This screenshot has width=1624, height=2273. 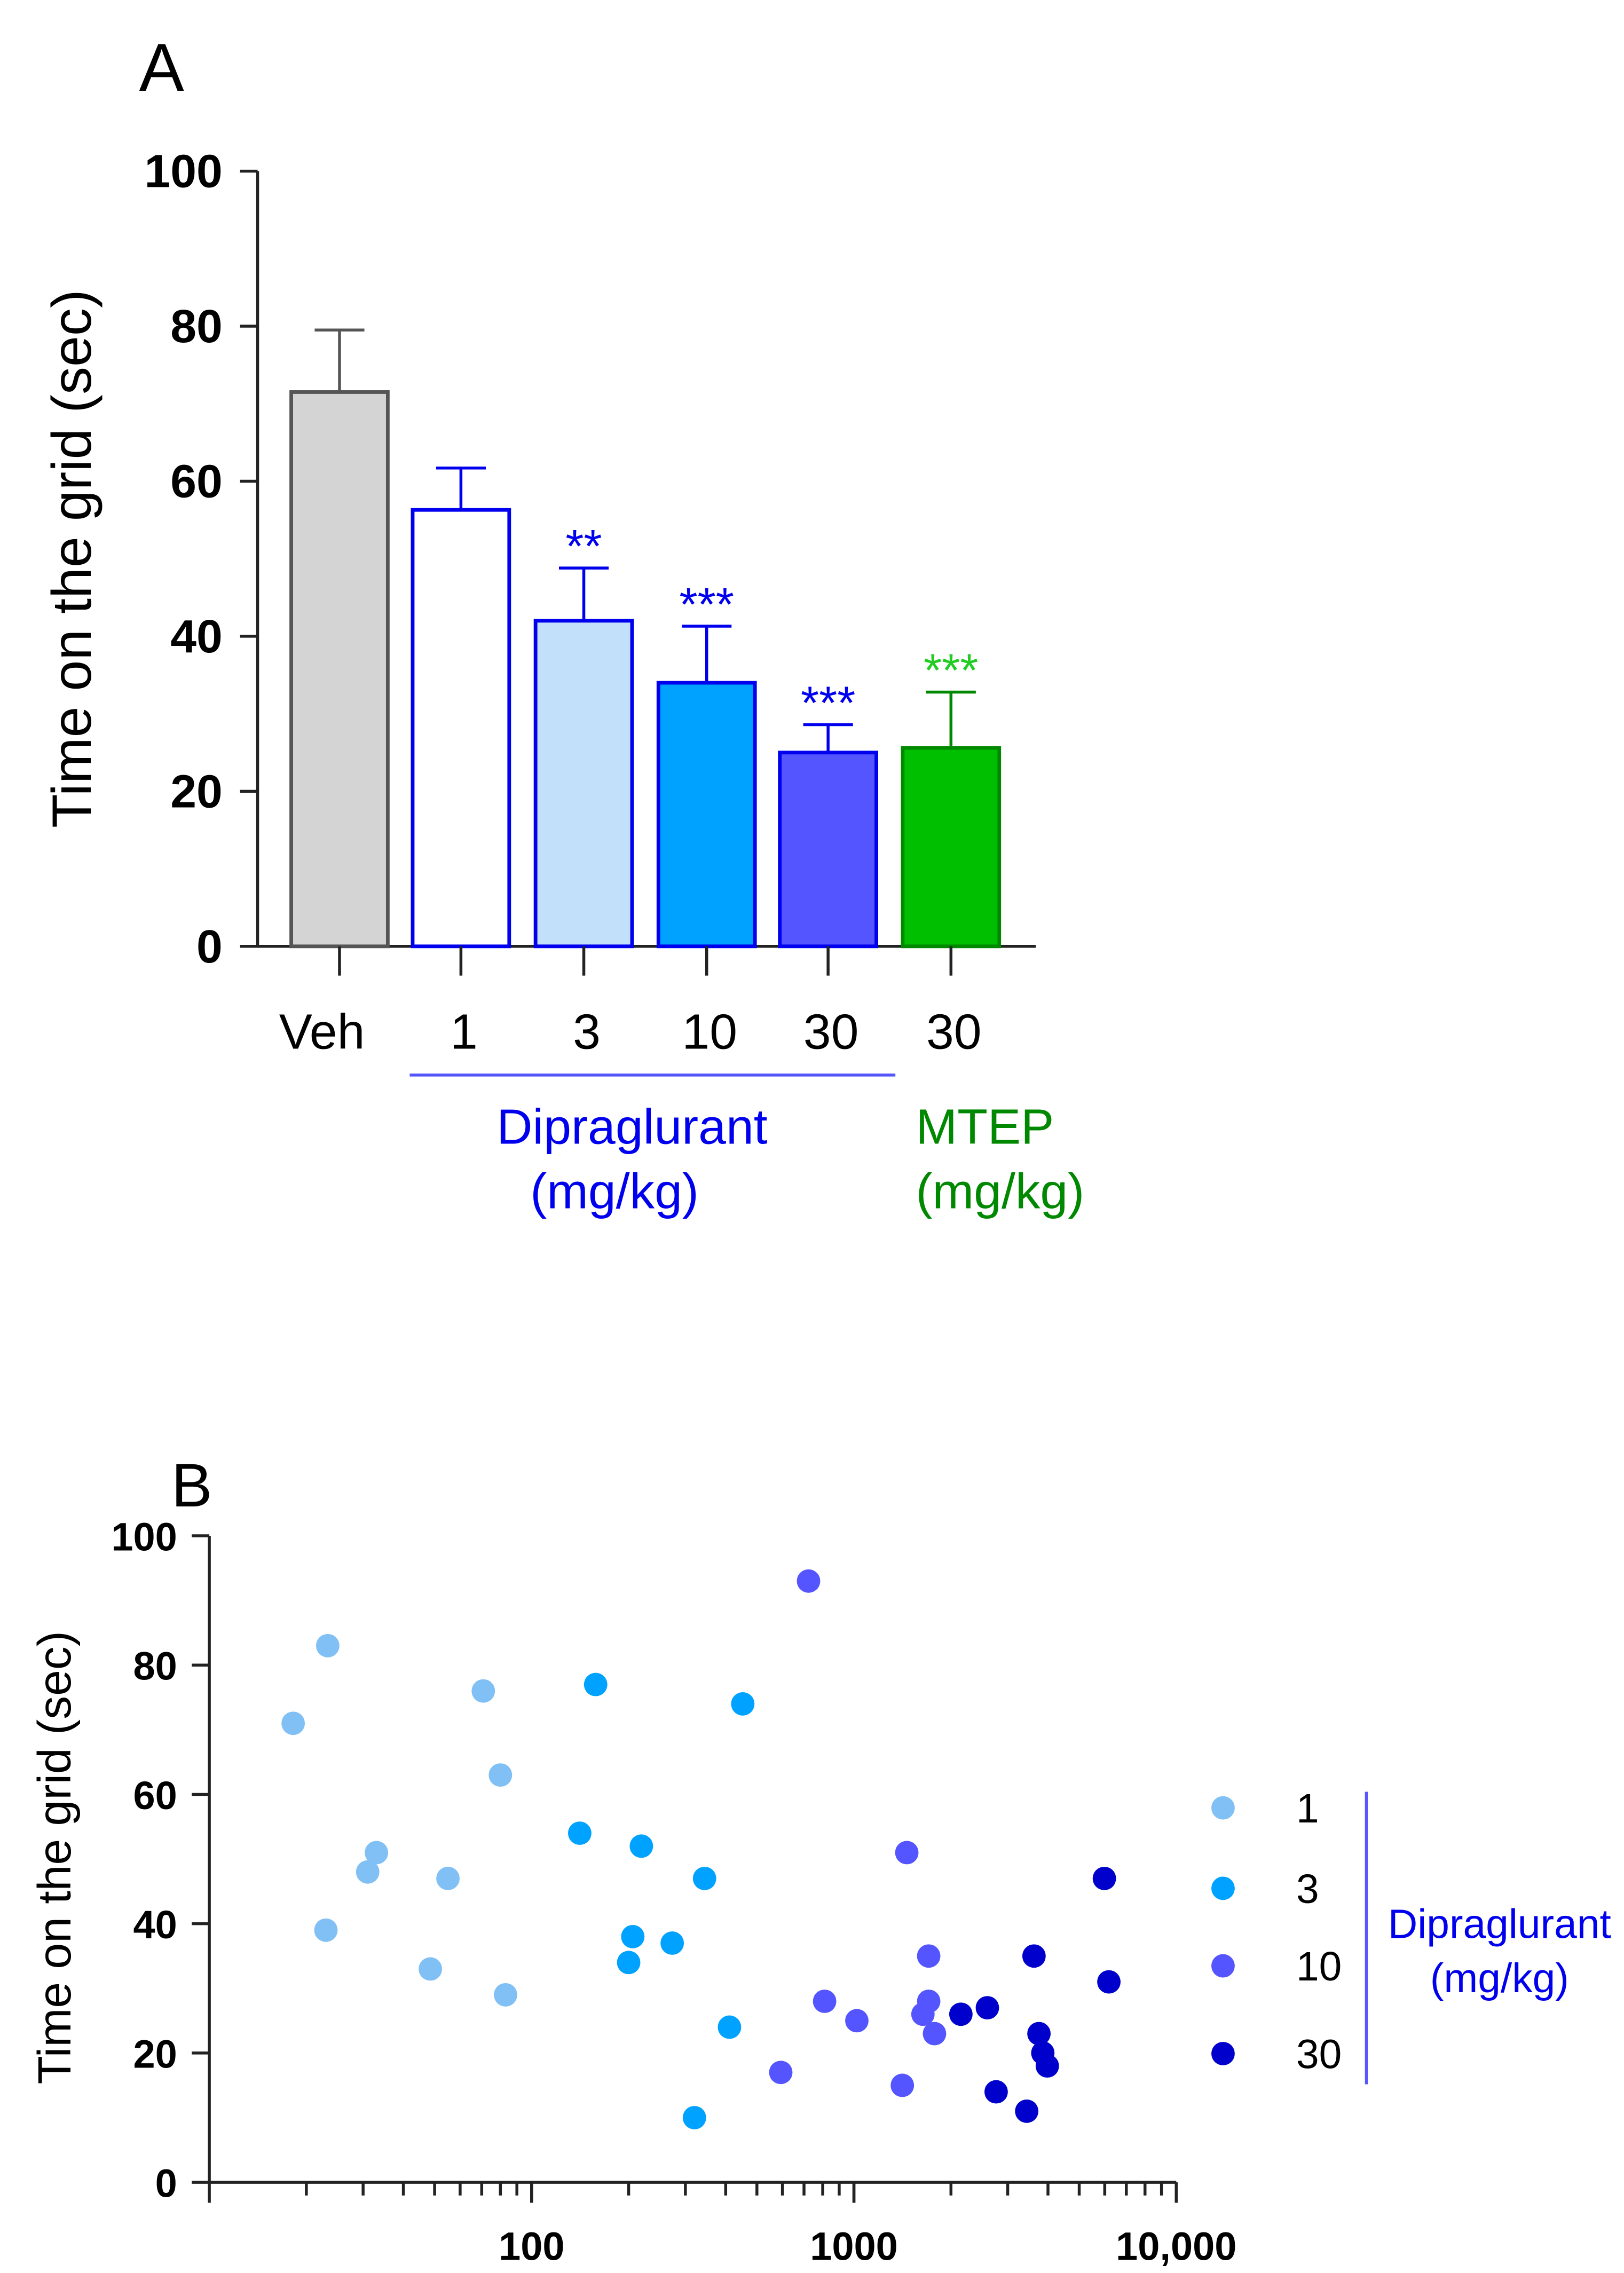 I want to click on panel-label-a: A, so click(x=162, y=67).